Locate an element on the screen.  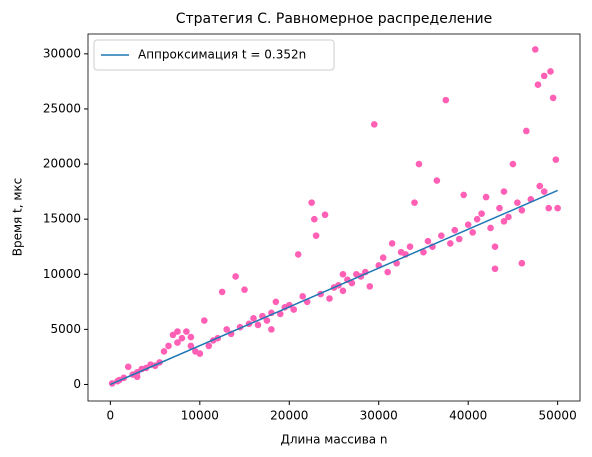
x-tick-label: 20000 is located at coordinates (289, 416).